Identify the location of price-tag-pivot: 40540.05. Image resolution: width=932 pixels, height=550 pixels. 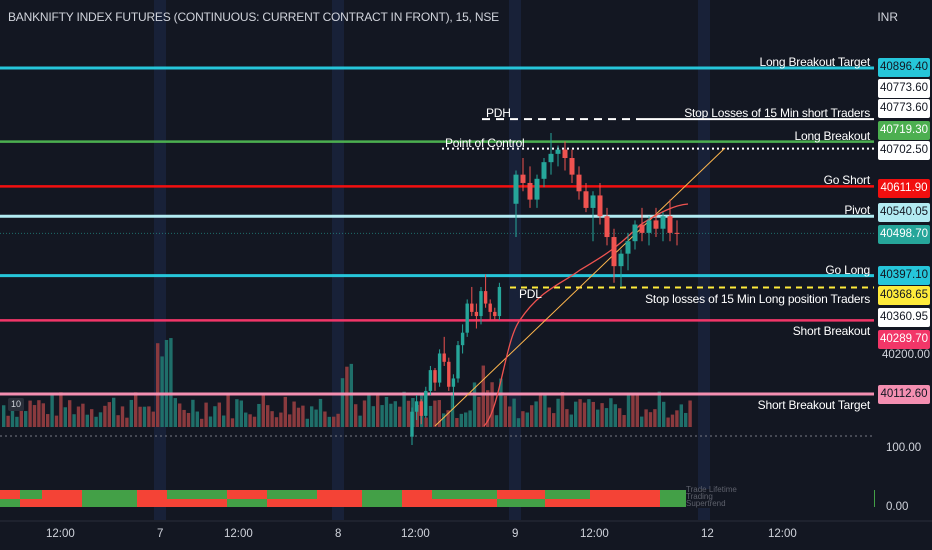
(904, 212).